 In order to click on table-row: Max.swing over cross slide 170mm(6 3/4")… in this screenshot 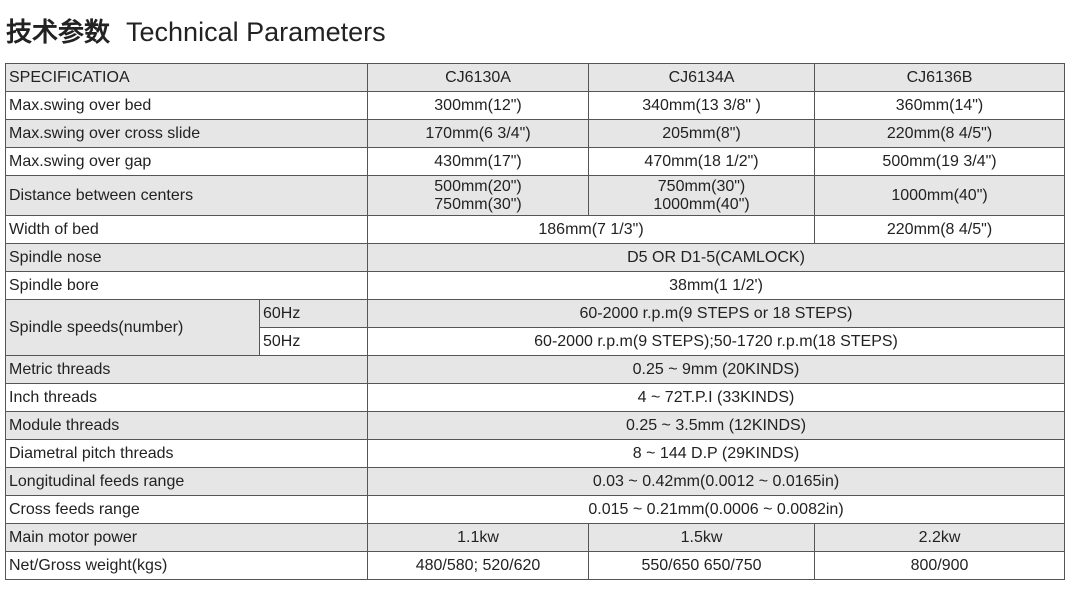, I will do `click(535, 133)`.